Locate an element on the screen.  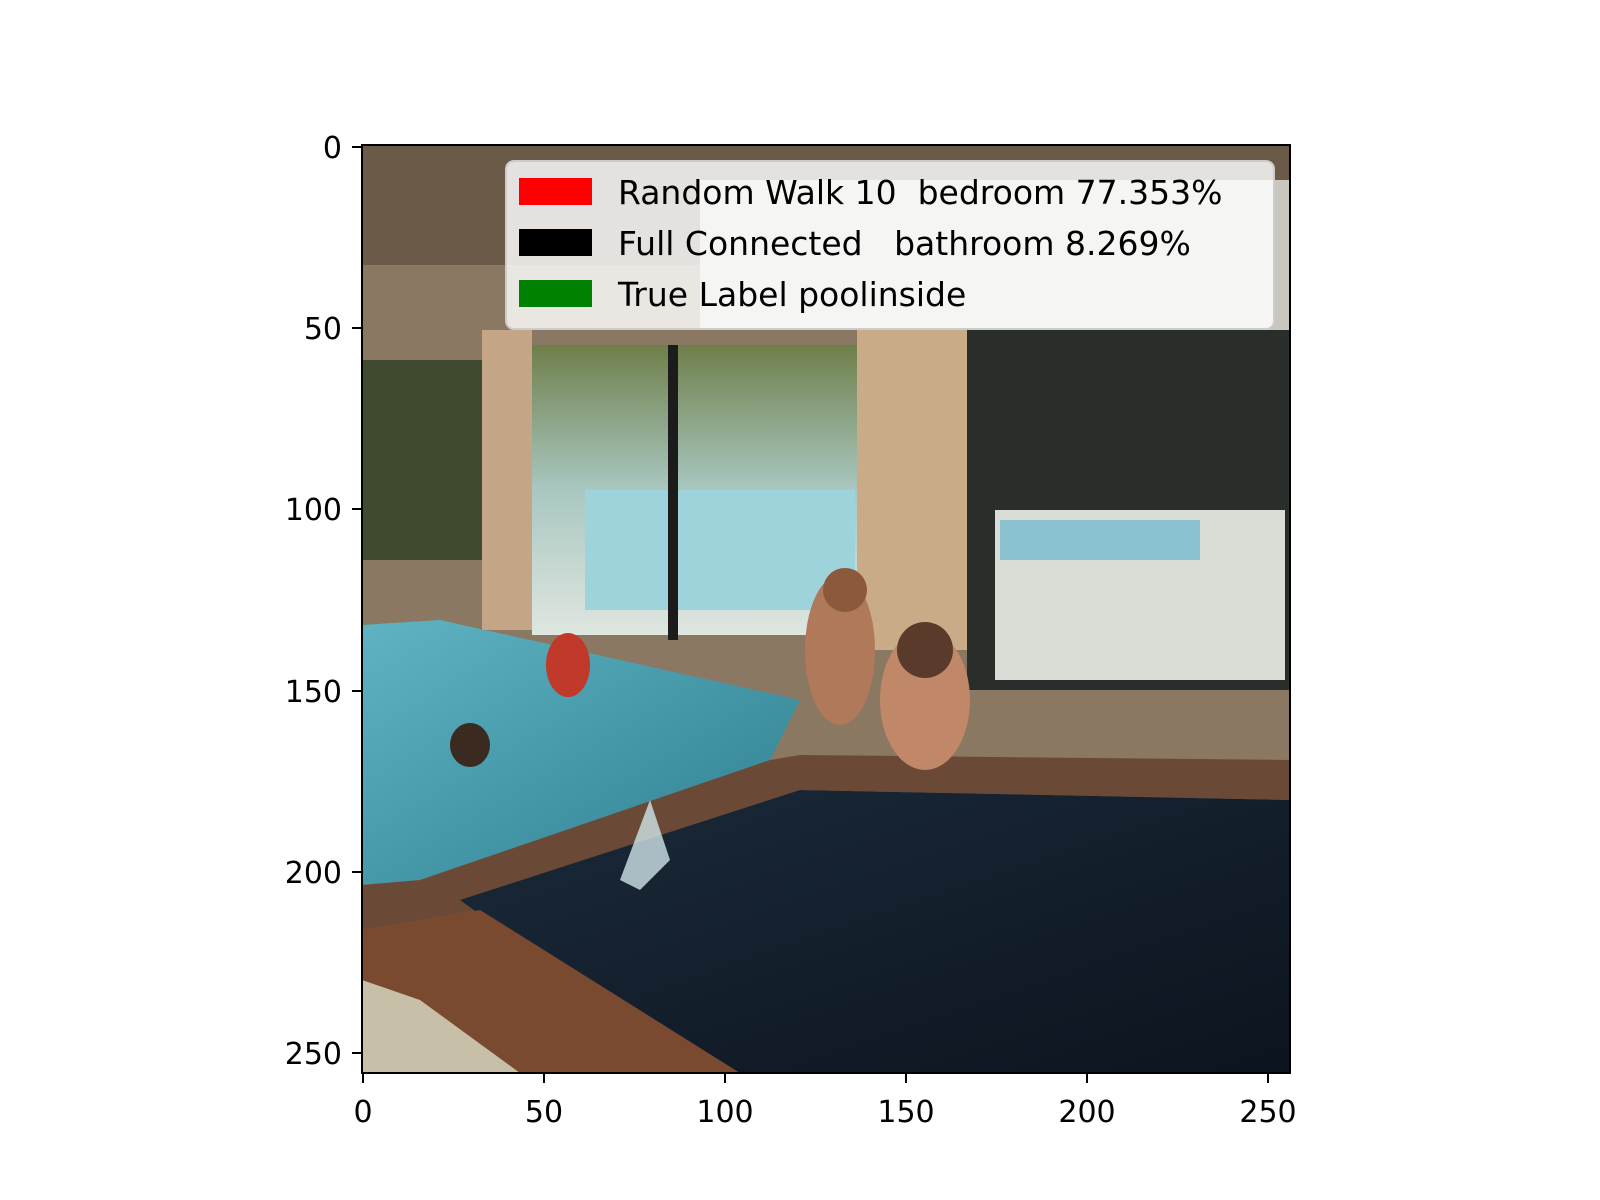
x-tick-label: 200 is located at coordinates (1086, 1112).